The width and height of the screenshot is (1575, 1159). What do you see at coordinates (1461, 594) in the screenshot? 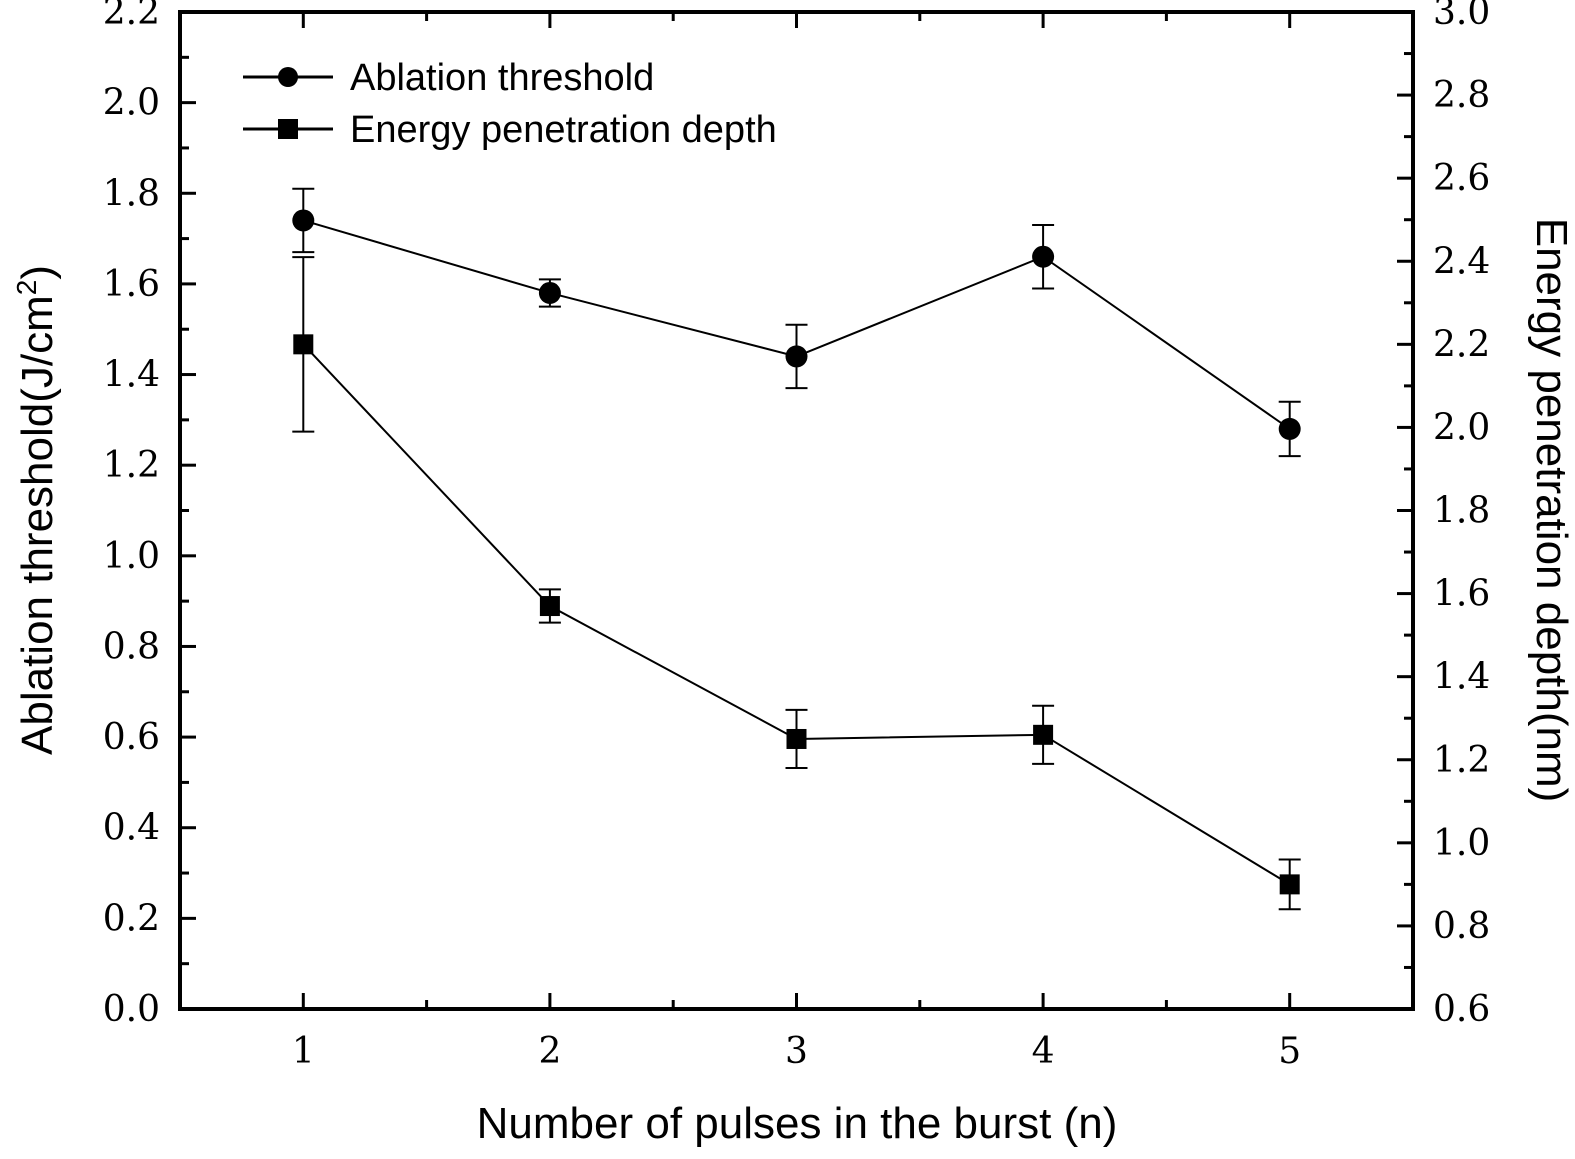
I see `right-tick-label: 1.6` at bounding box center [1461, 594].